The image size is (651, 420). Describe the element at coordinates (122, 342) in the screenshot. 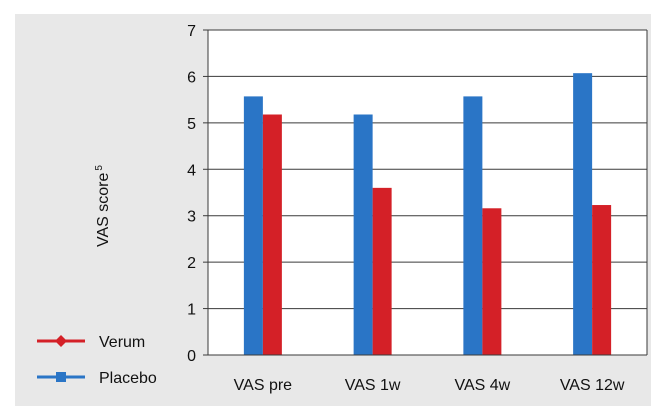

I see `legend-label-verum: Verum` at that location.